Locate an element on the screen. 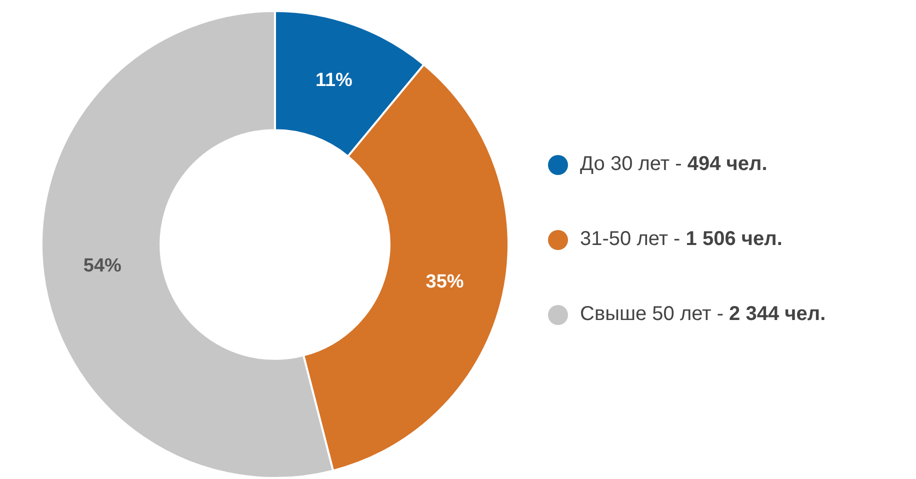  data-label: 35% is located at coordinates (445, 282).